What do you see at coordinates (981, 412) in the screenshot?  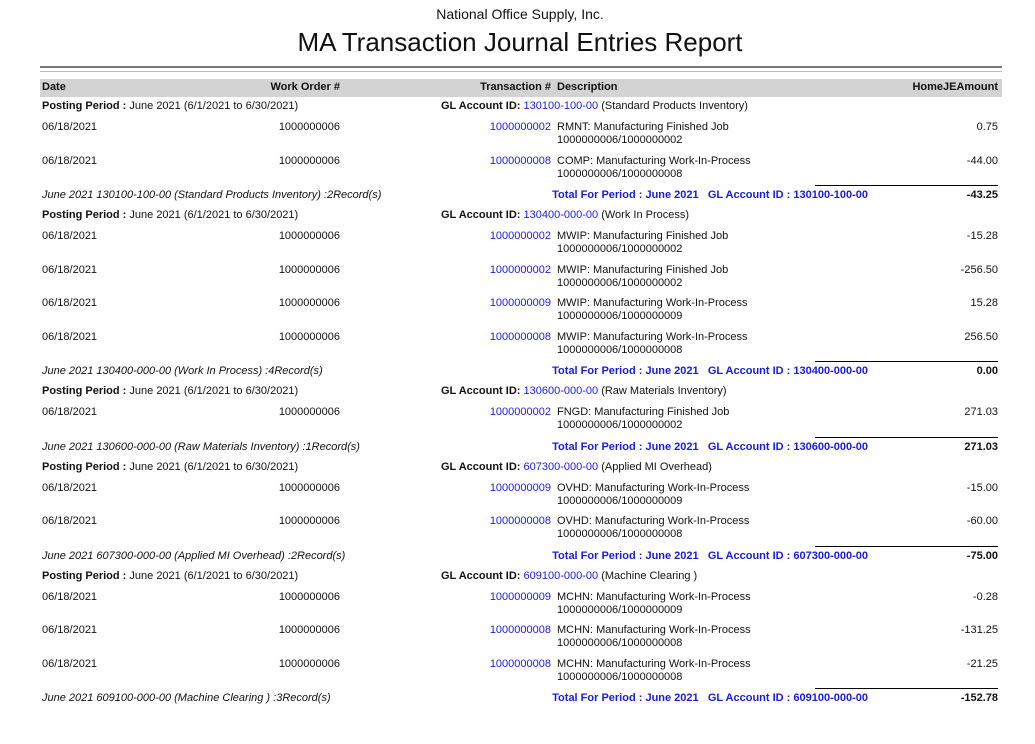 I see `entry-amount: 271.03` at bounding box center [981, 412].